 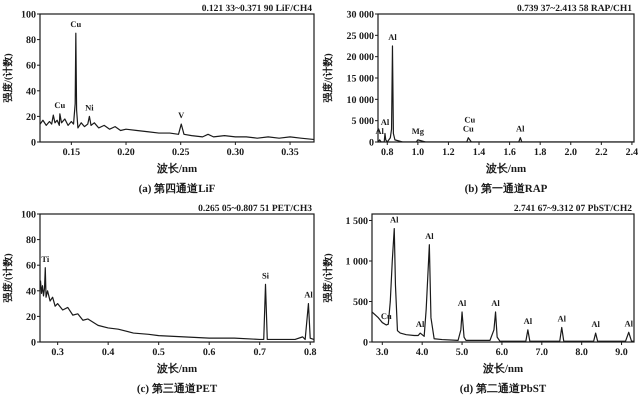 What do you see at coordinates (290, 152) in the screenshot?
I see `x-tick-label: 0.35` at bounding box center [290, 152].